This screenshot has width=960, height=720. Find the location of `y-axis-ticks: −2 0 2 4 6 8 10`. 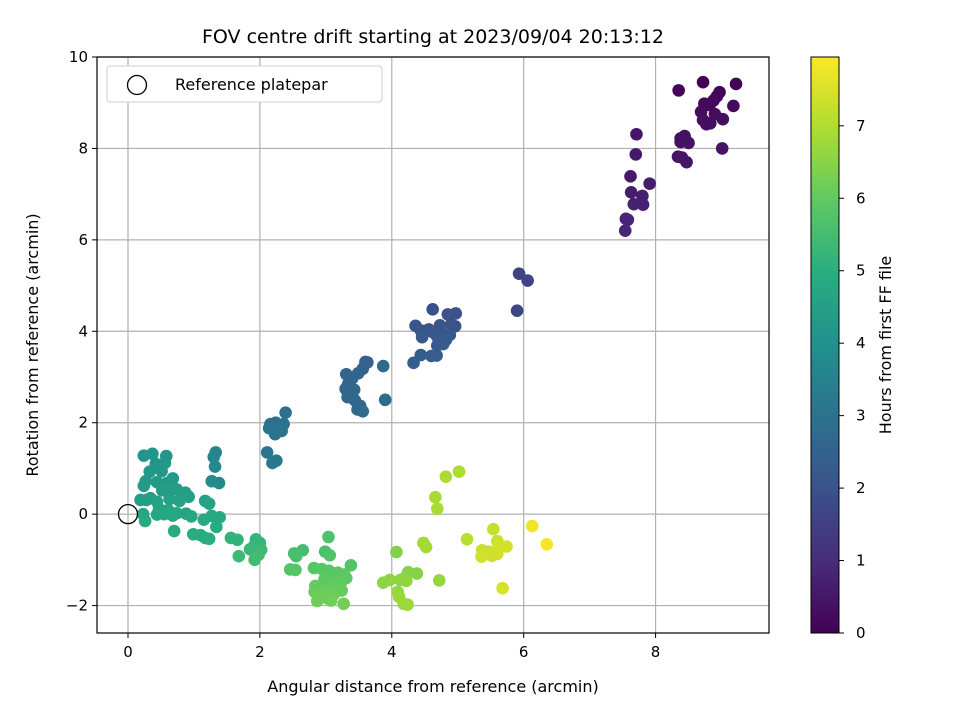

y-axis-ticks: −2 0 2 4 6 8 10 is located at coordinates (81, 331).